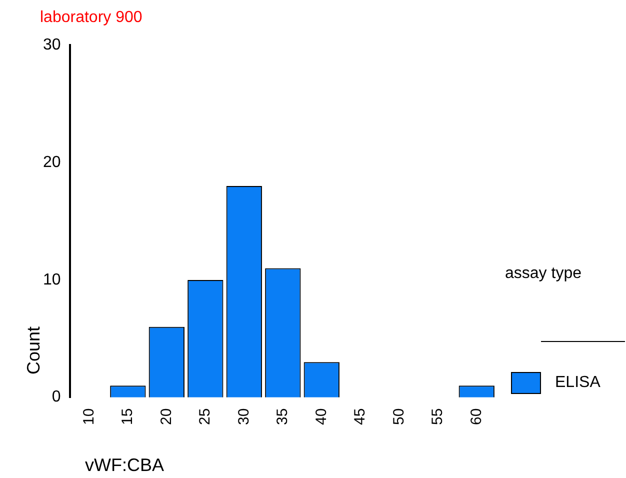 The height and width of the screenshot is (478, 626). What do you see at coordinates (56, 397) in the screenshot?
I see `y-tick-label: 0` at bounding box center [56, 397].